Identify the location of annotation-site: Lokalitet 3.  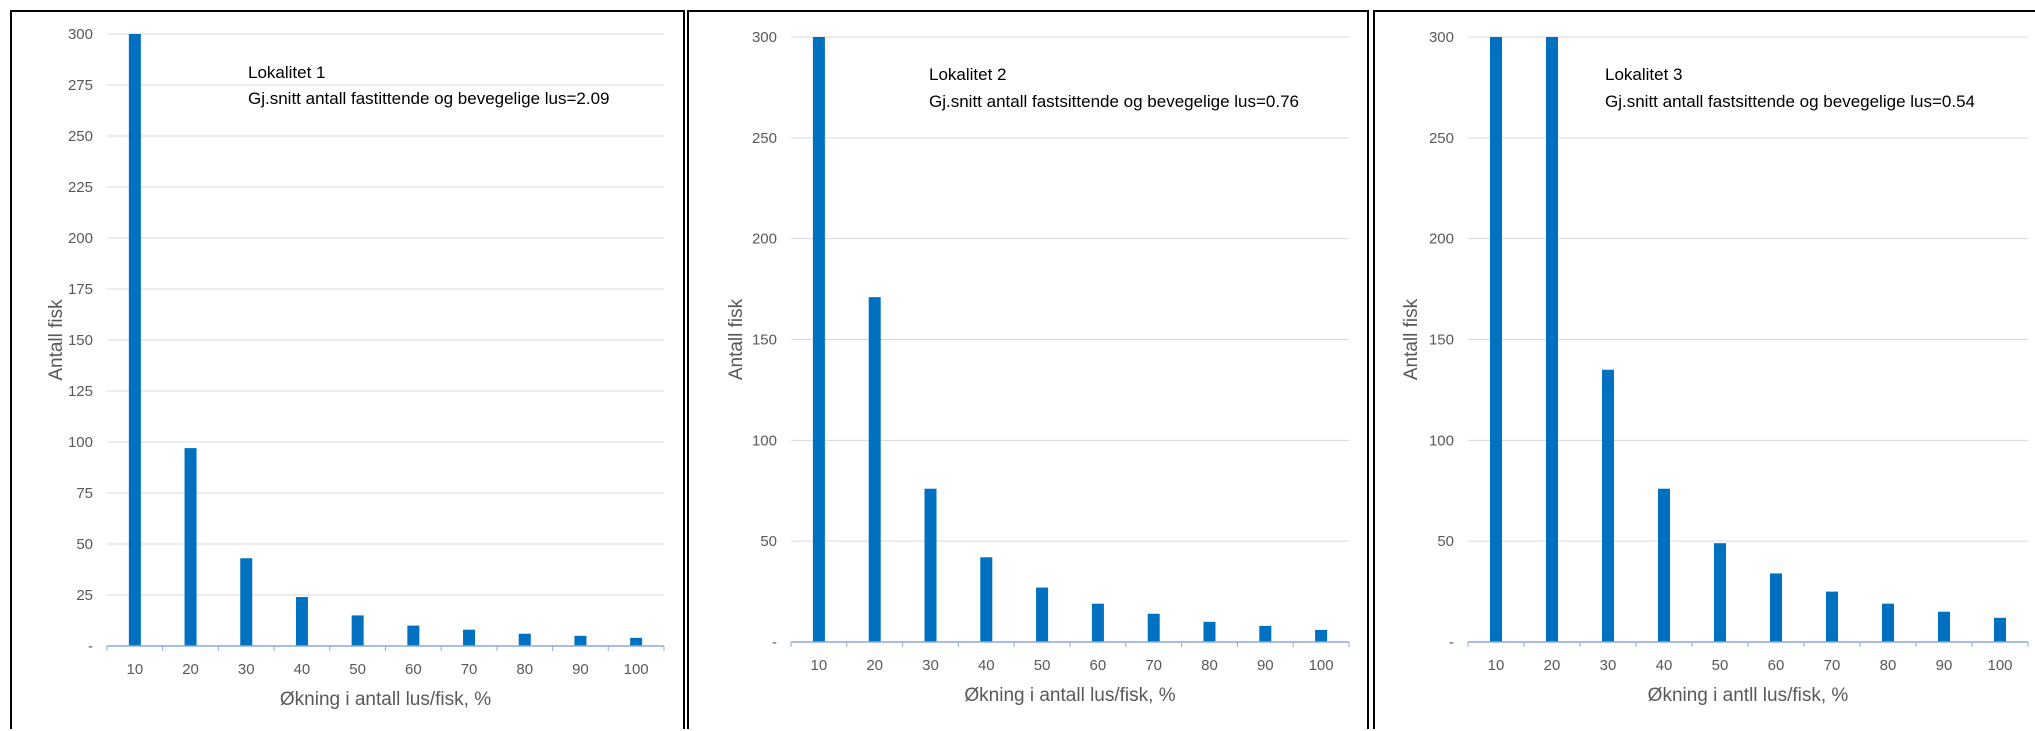
(1644, 74).